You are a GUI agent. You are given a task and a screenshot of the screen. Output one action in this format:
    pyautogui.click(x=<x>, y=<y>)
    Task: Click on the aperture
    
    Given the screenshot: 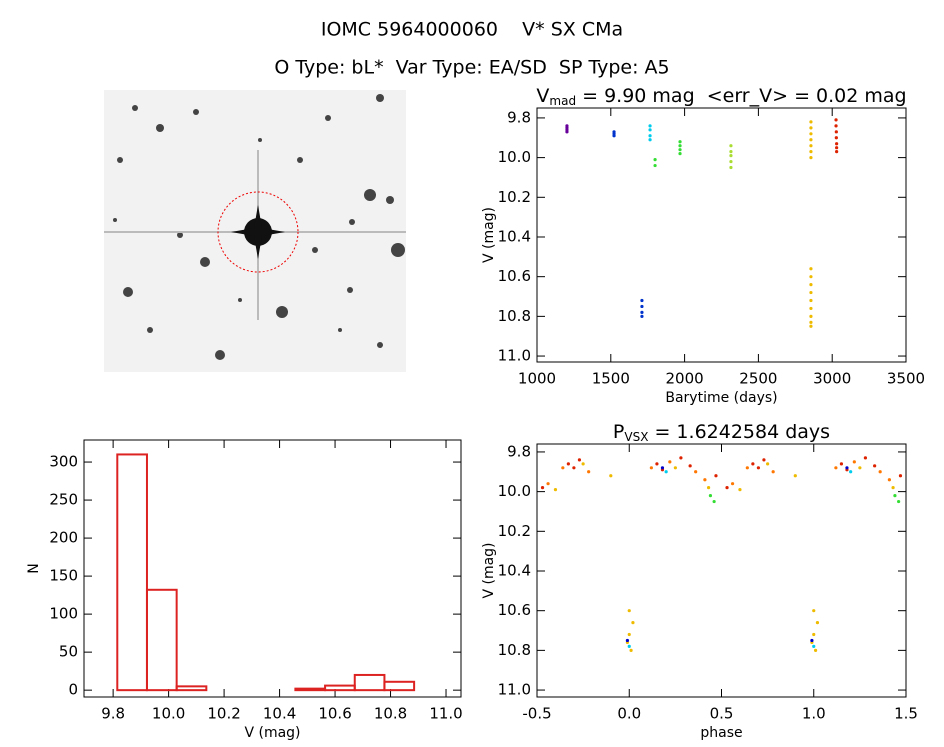 What is the action you would take?
    pyautogui.click(x=258, y=232)
    